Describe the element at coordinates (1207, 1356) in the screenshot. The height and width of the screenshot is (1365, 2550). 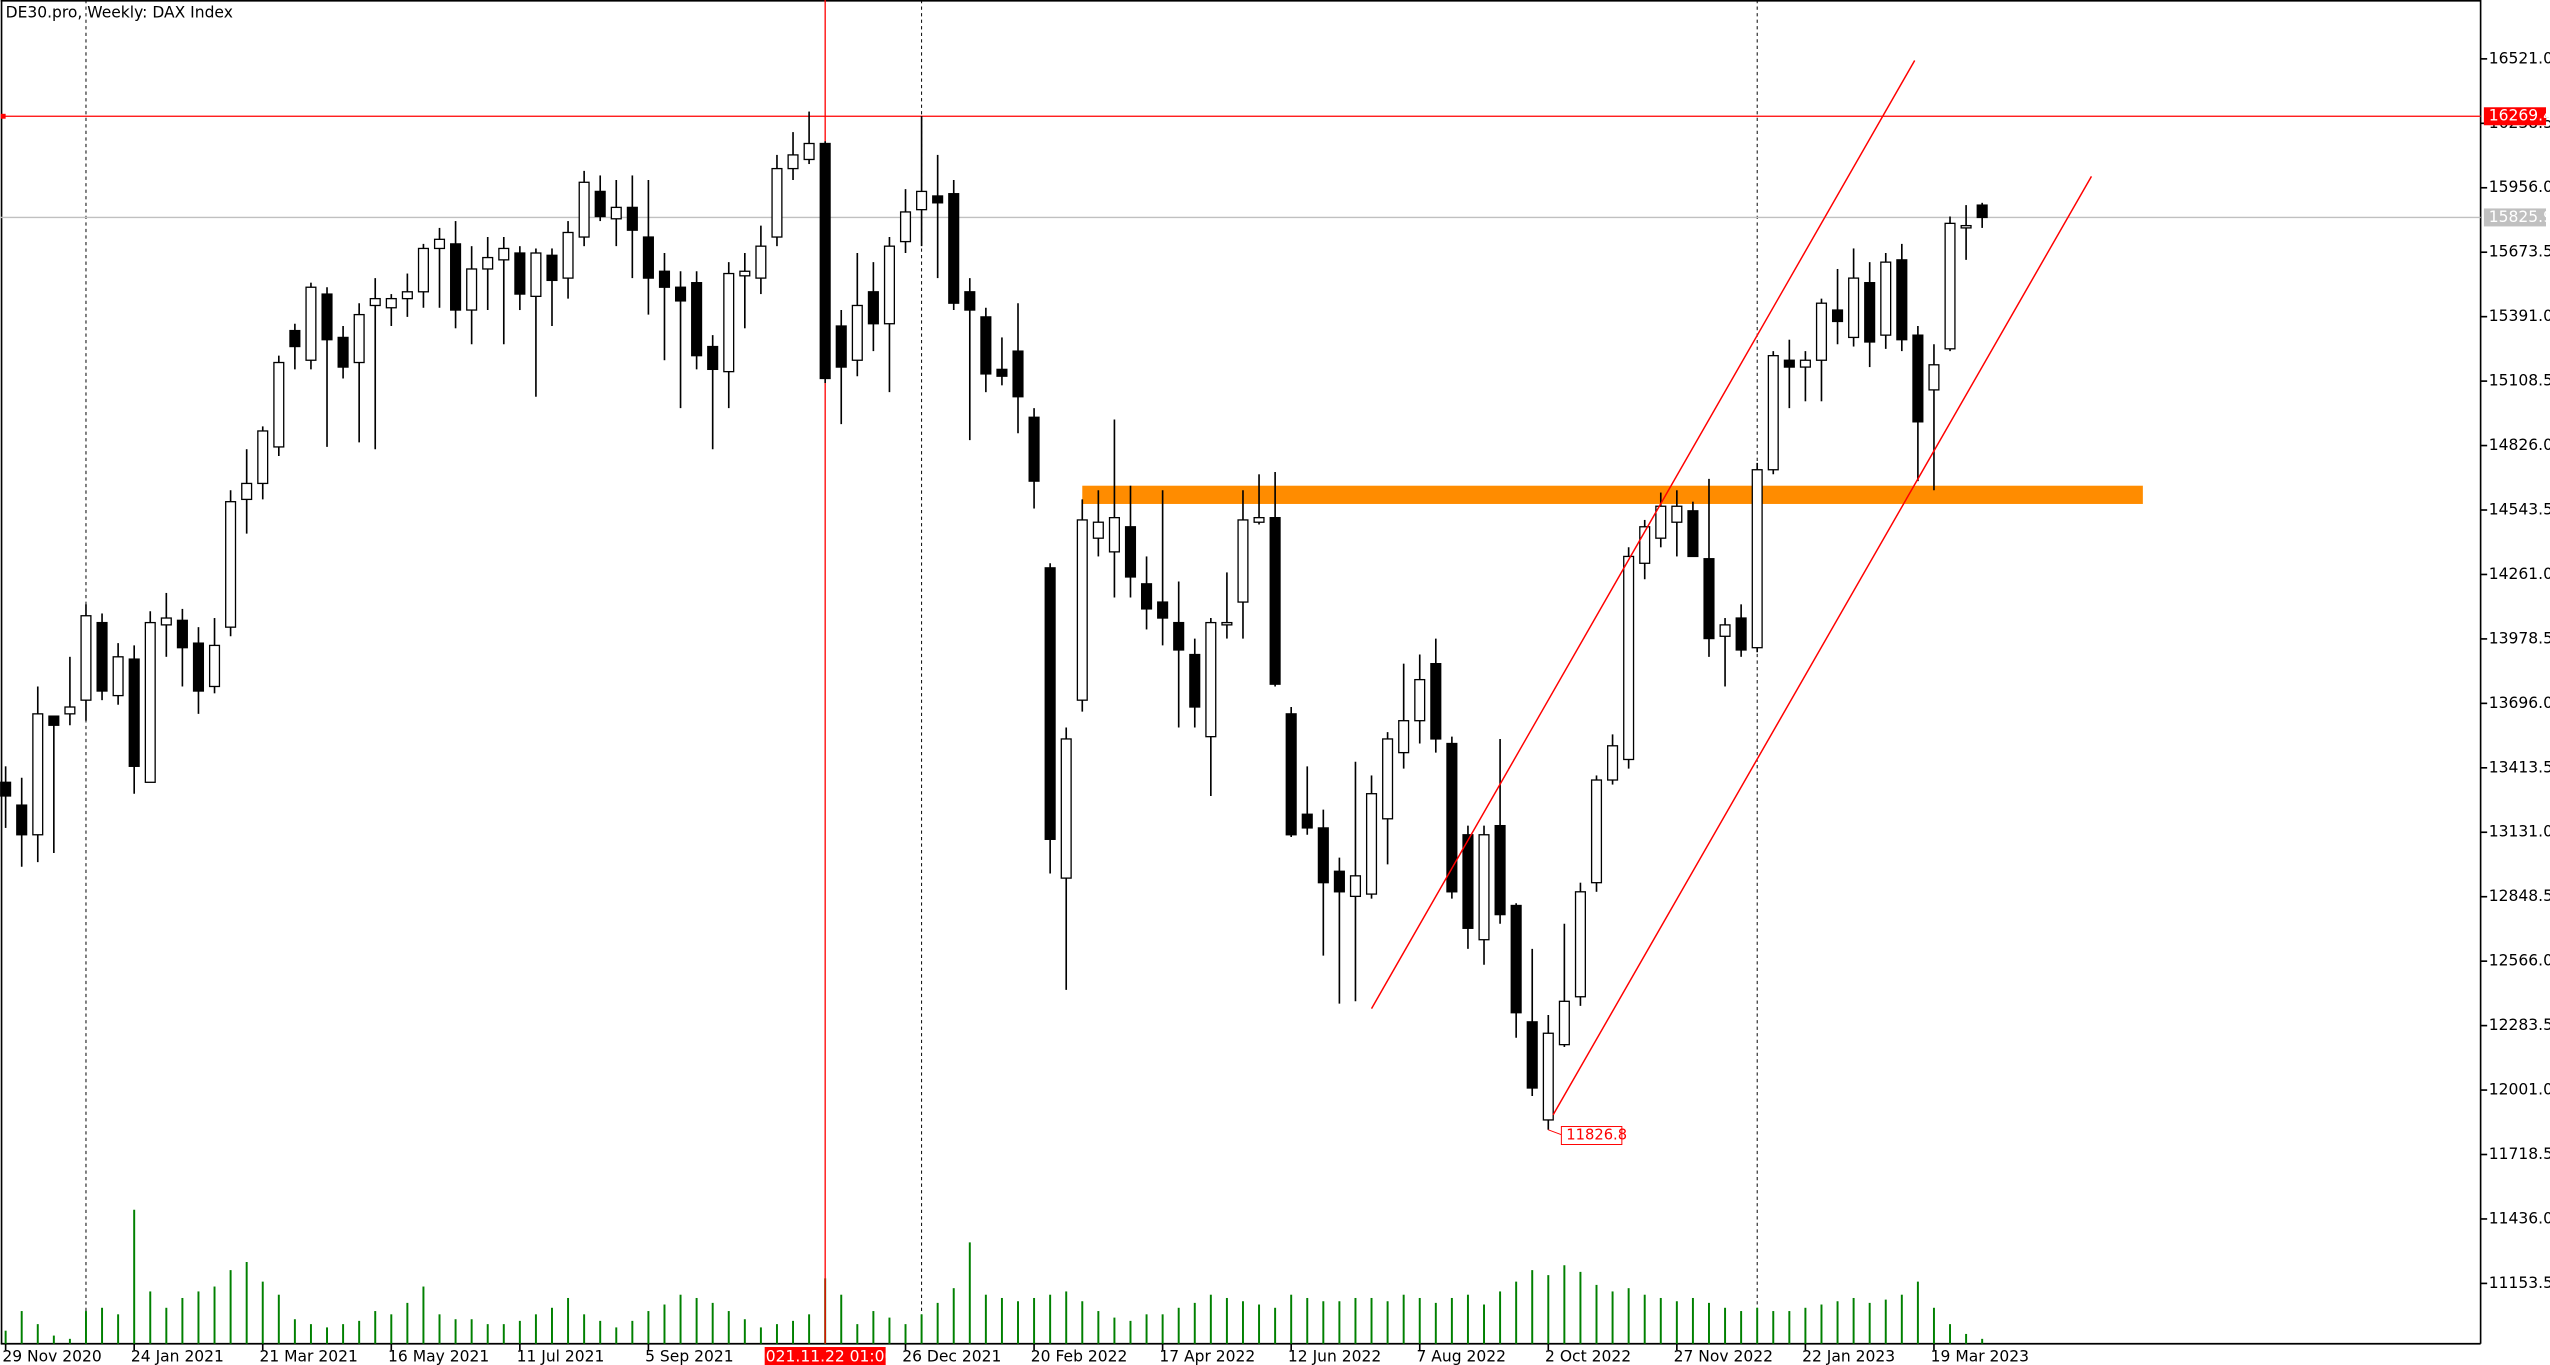
I see `x-tick-label: 17 Apr 2022` at that location.